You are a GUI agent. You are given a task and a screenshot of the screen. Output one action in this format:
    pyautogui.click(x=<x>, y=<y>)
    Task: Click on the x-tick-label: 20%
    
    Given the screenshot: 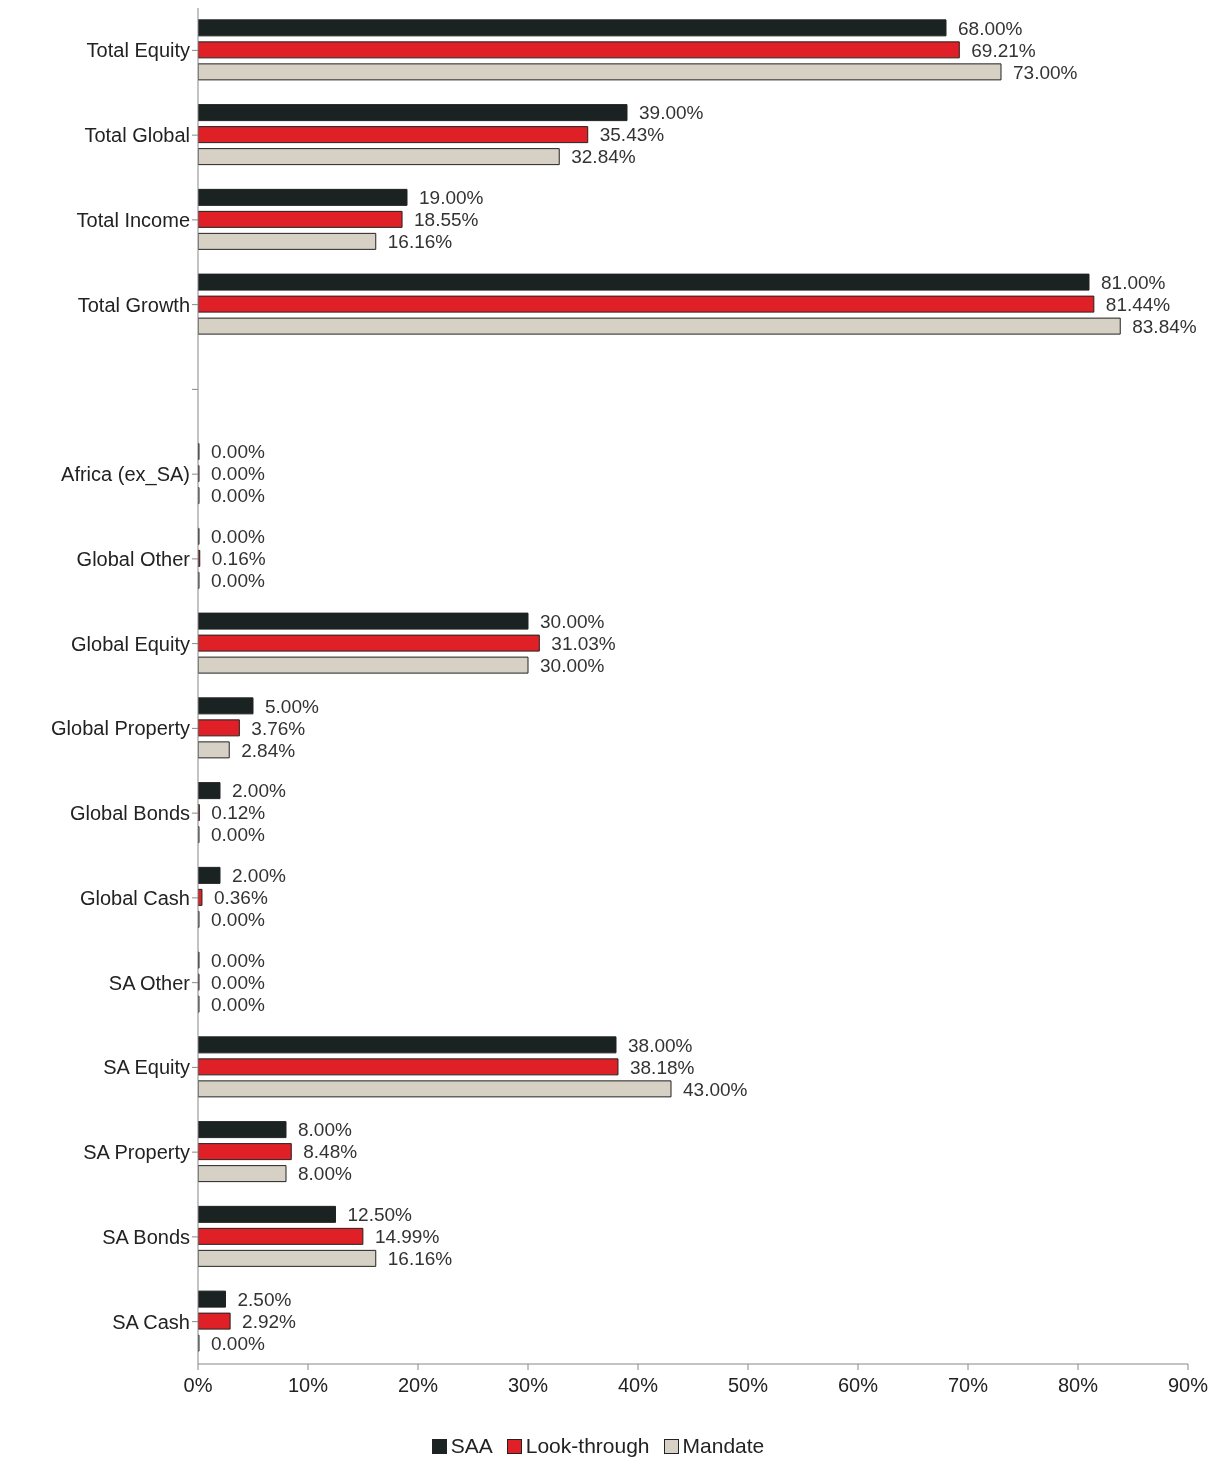 What is the action you would take?
    pyautogui.click(x=418, y=1385)
    